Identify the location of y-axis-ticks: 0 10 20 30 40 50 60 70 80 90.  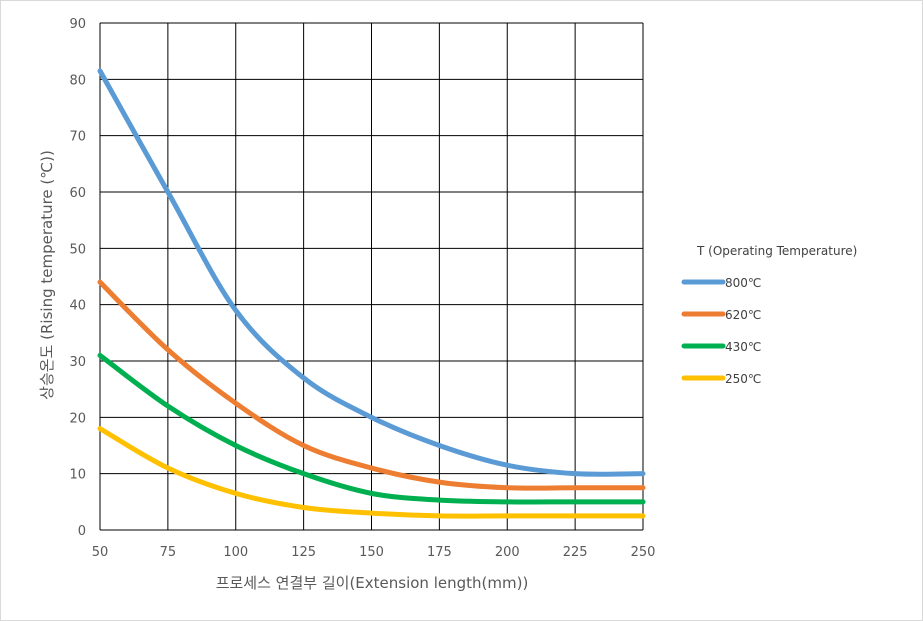
(77, 278).